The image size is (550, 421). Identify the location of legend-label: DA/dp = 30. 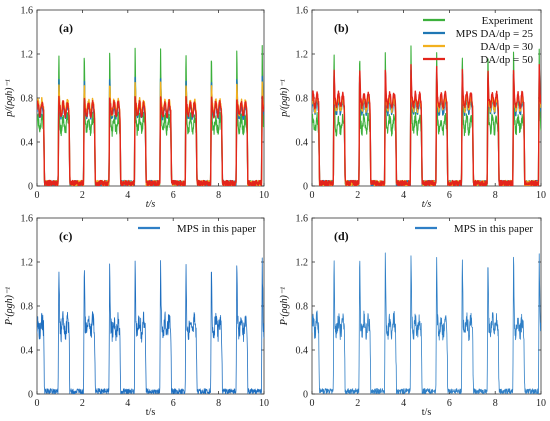
(506, 47).